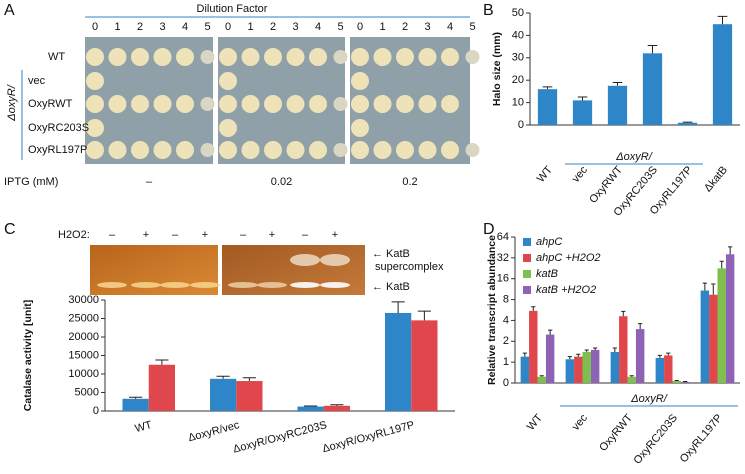  I want to click on y-tick-label: 10, so click(518, 103).